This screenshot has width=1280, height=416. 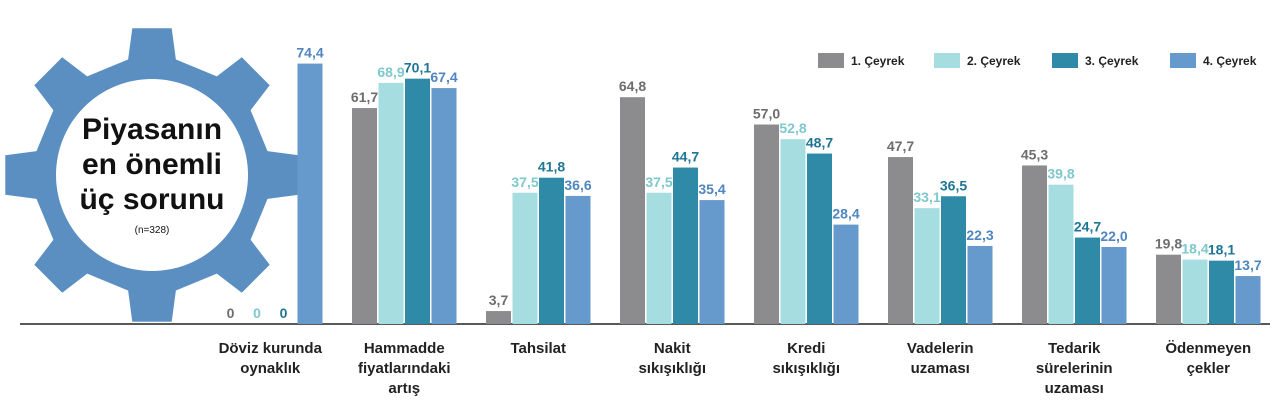 What do you see at coordinates (1087, 227) in the screenshot?
I see `value-label-7-q3: 24,7` at bounding box center [1087, 227].